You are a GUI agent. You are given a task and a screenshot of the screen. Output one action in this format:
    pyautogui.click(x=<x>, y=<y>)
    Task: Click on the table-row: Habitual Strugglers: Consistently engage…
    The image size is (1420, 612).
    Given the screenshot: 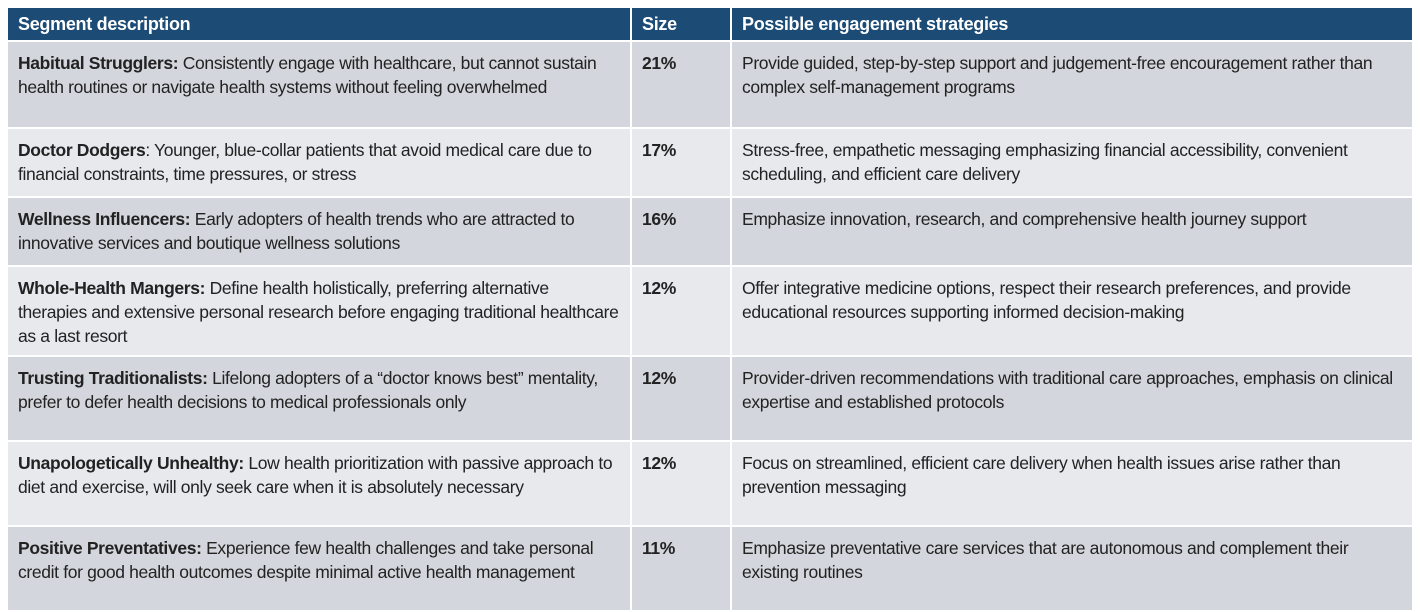 What is the action you would take?
    pyautogui.click(x=710, y=84)
    